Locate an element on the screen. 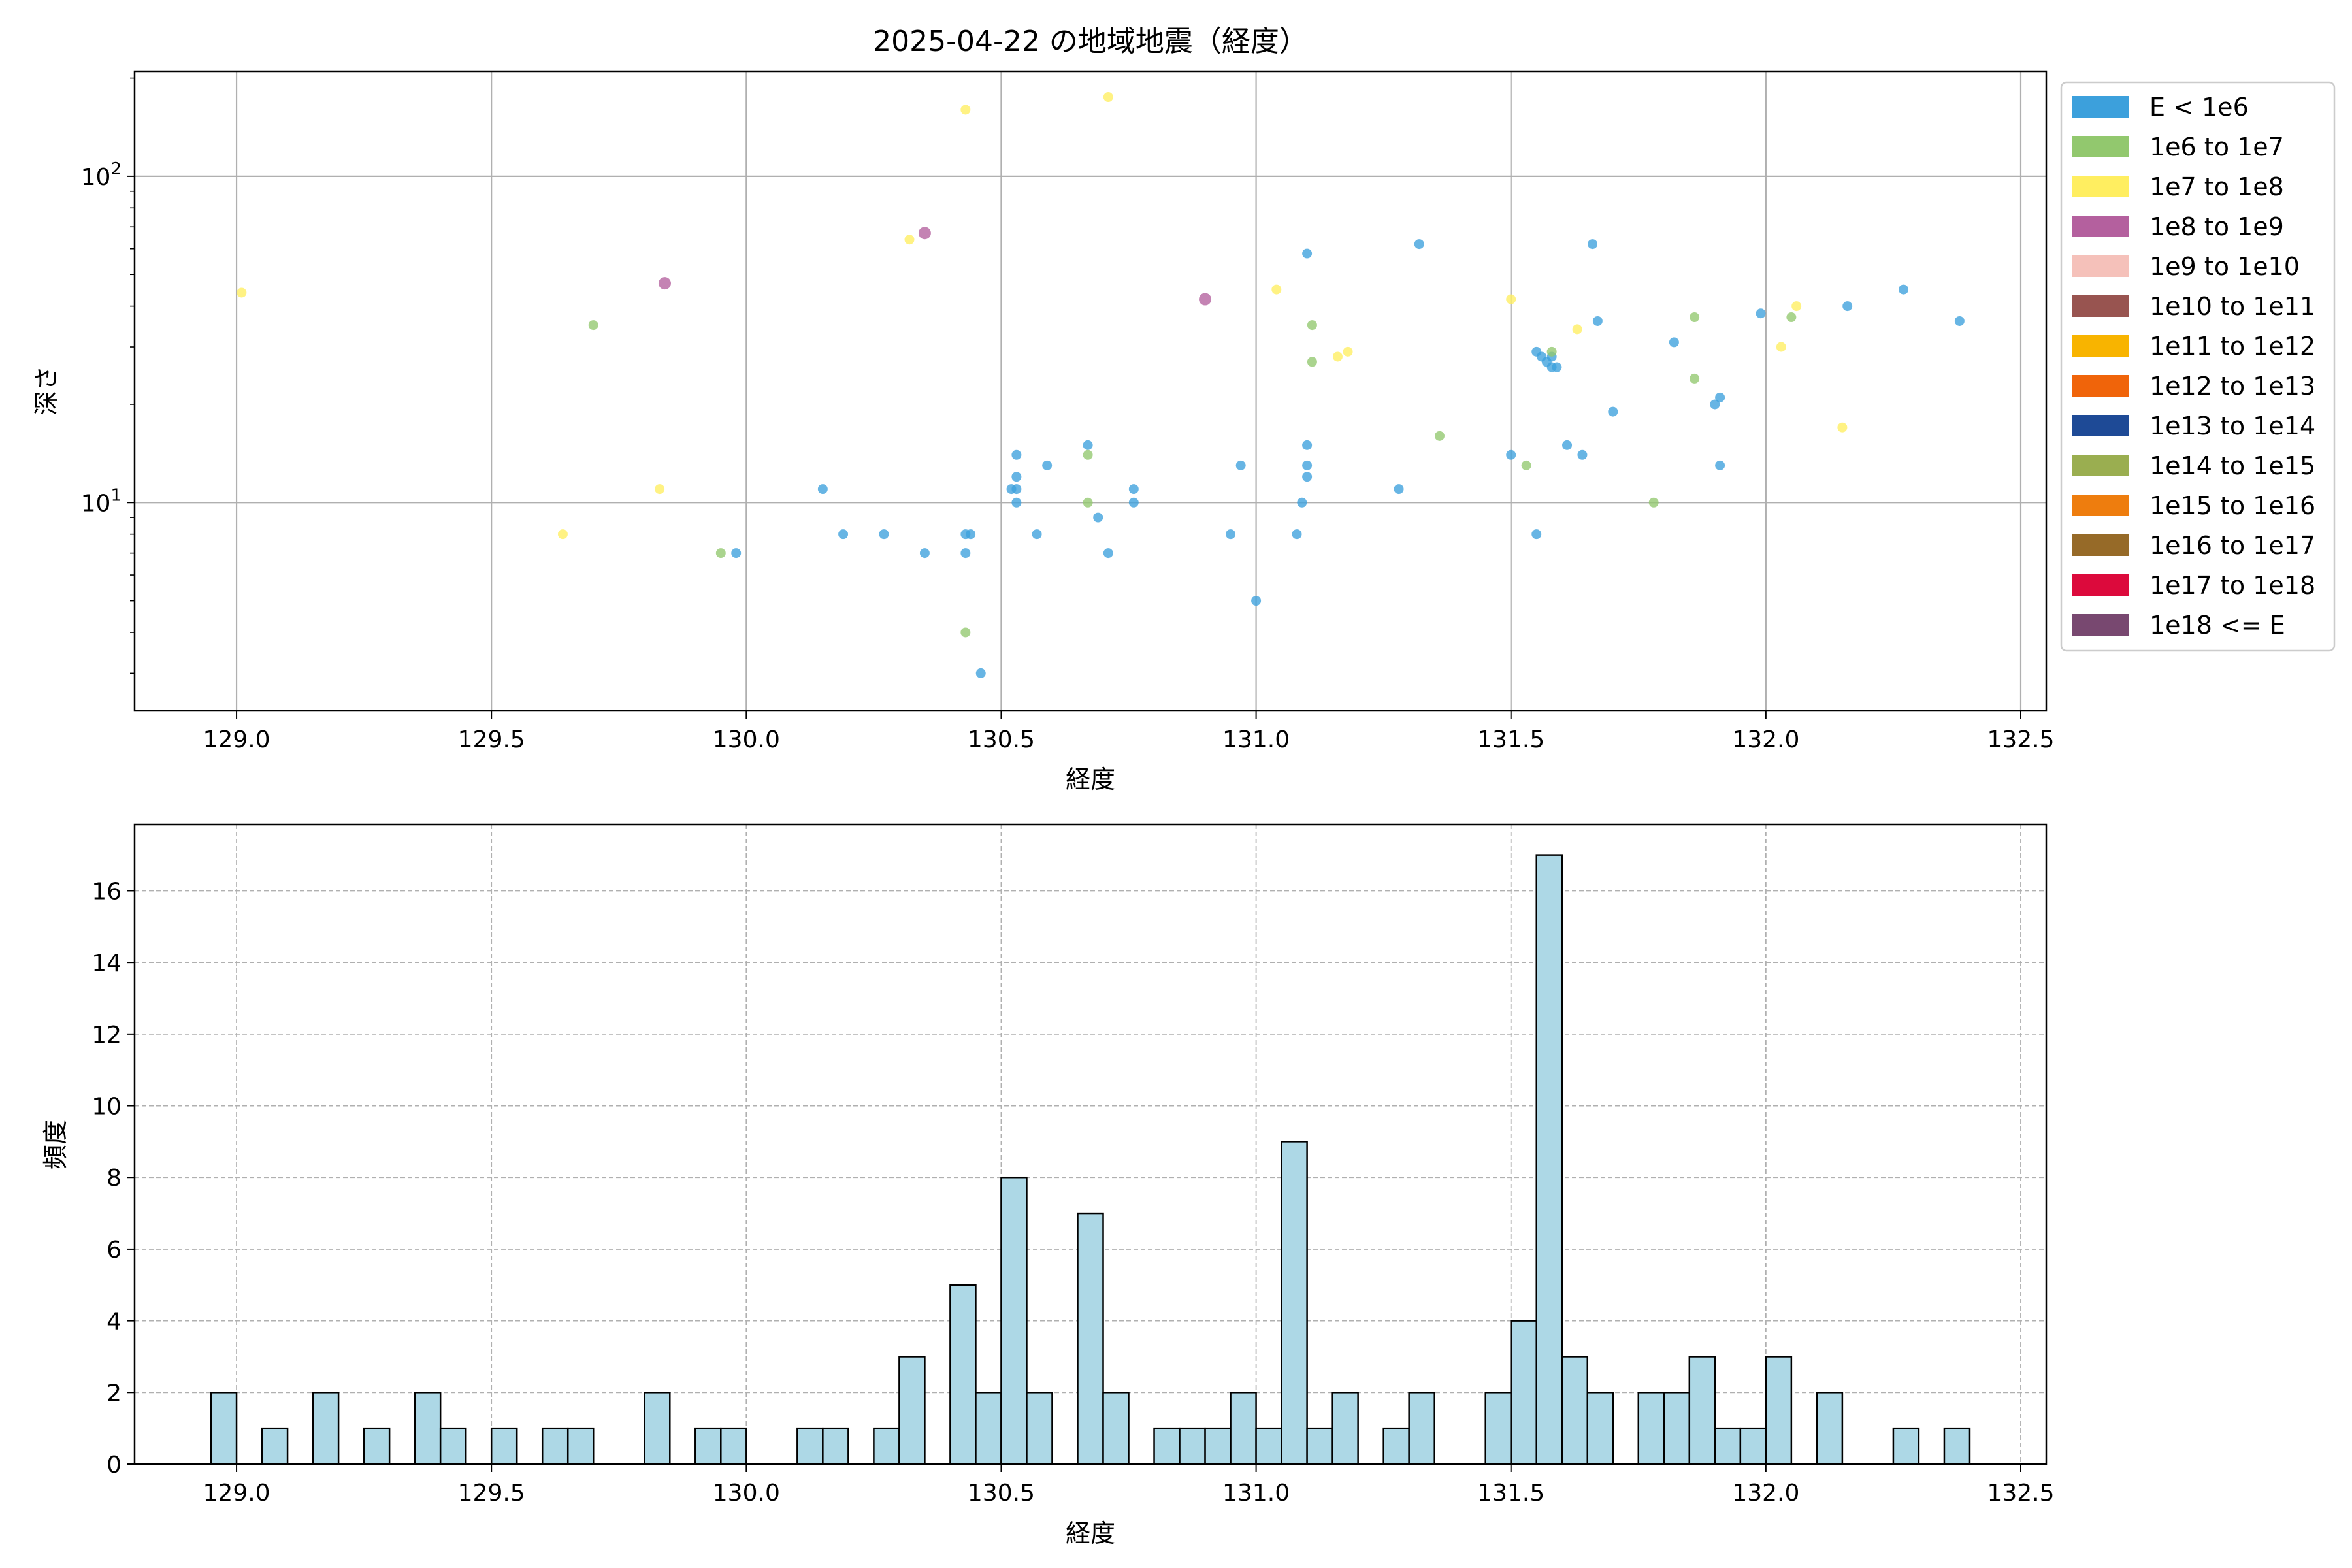 This screenshot has height=1568, width=2352. legend-label: 1e16 to 1e17 is located at coordinates (2232, 545).